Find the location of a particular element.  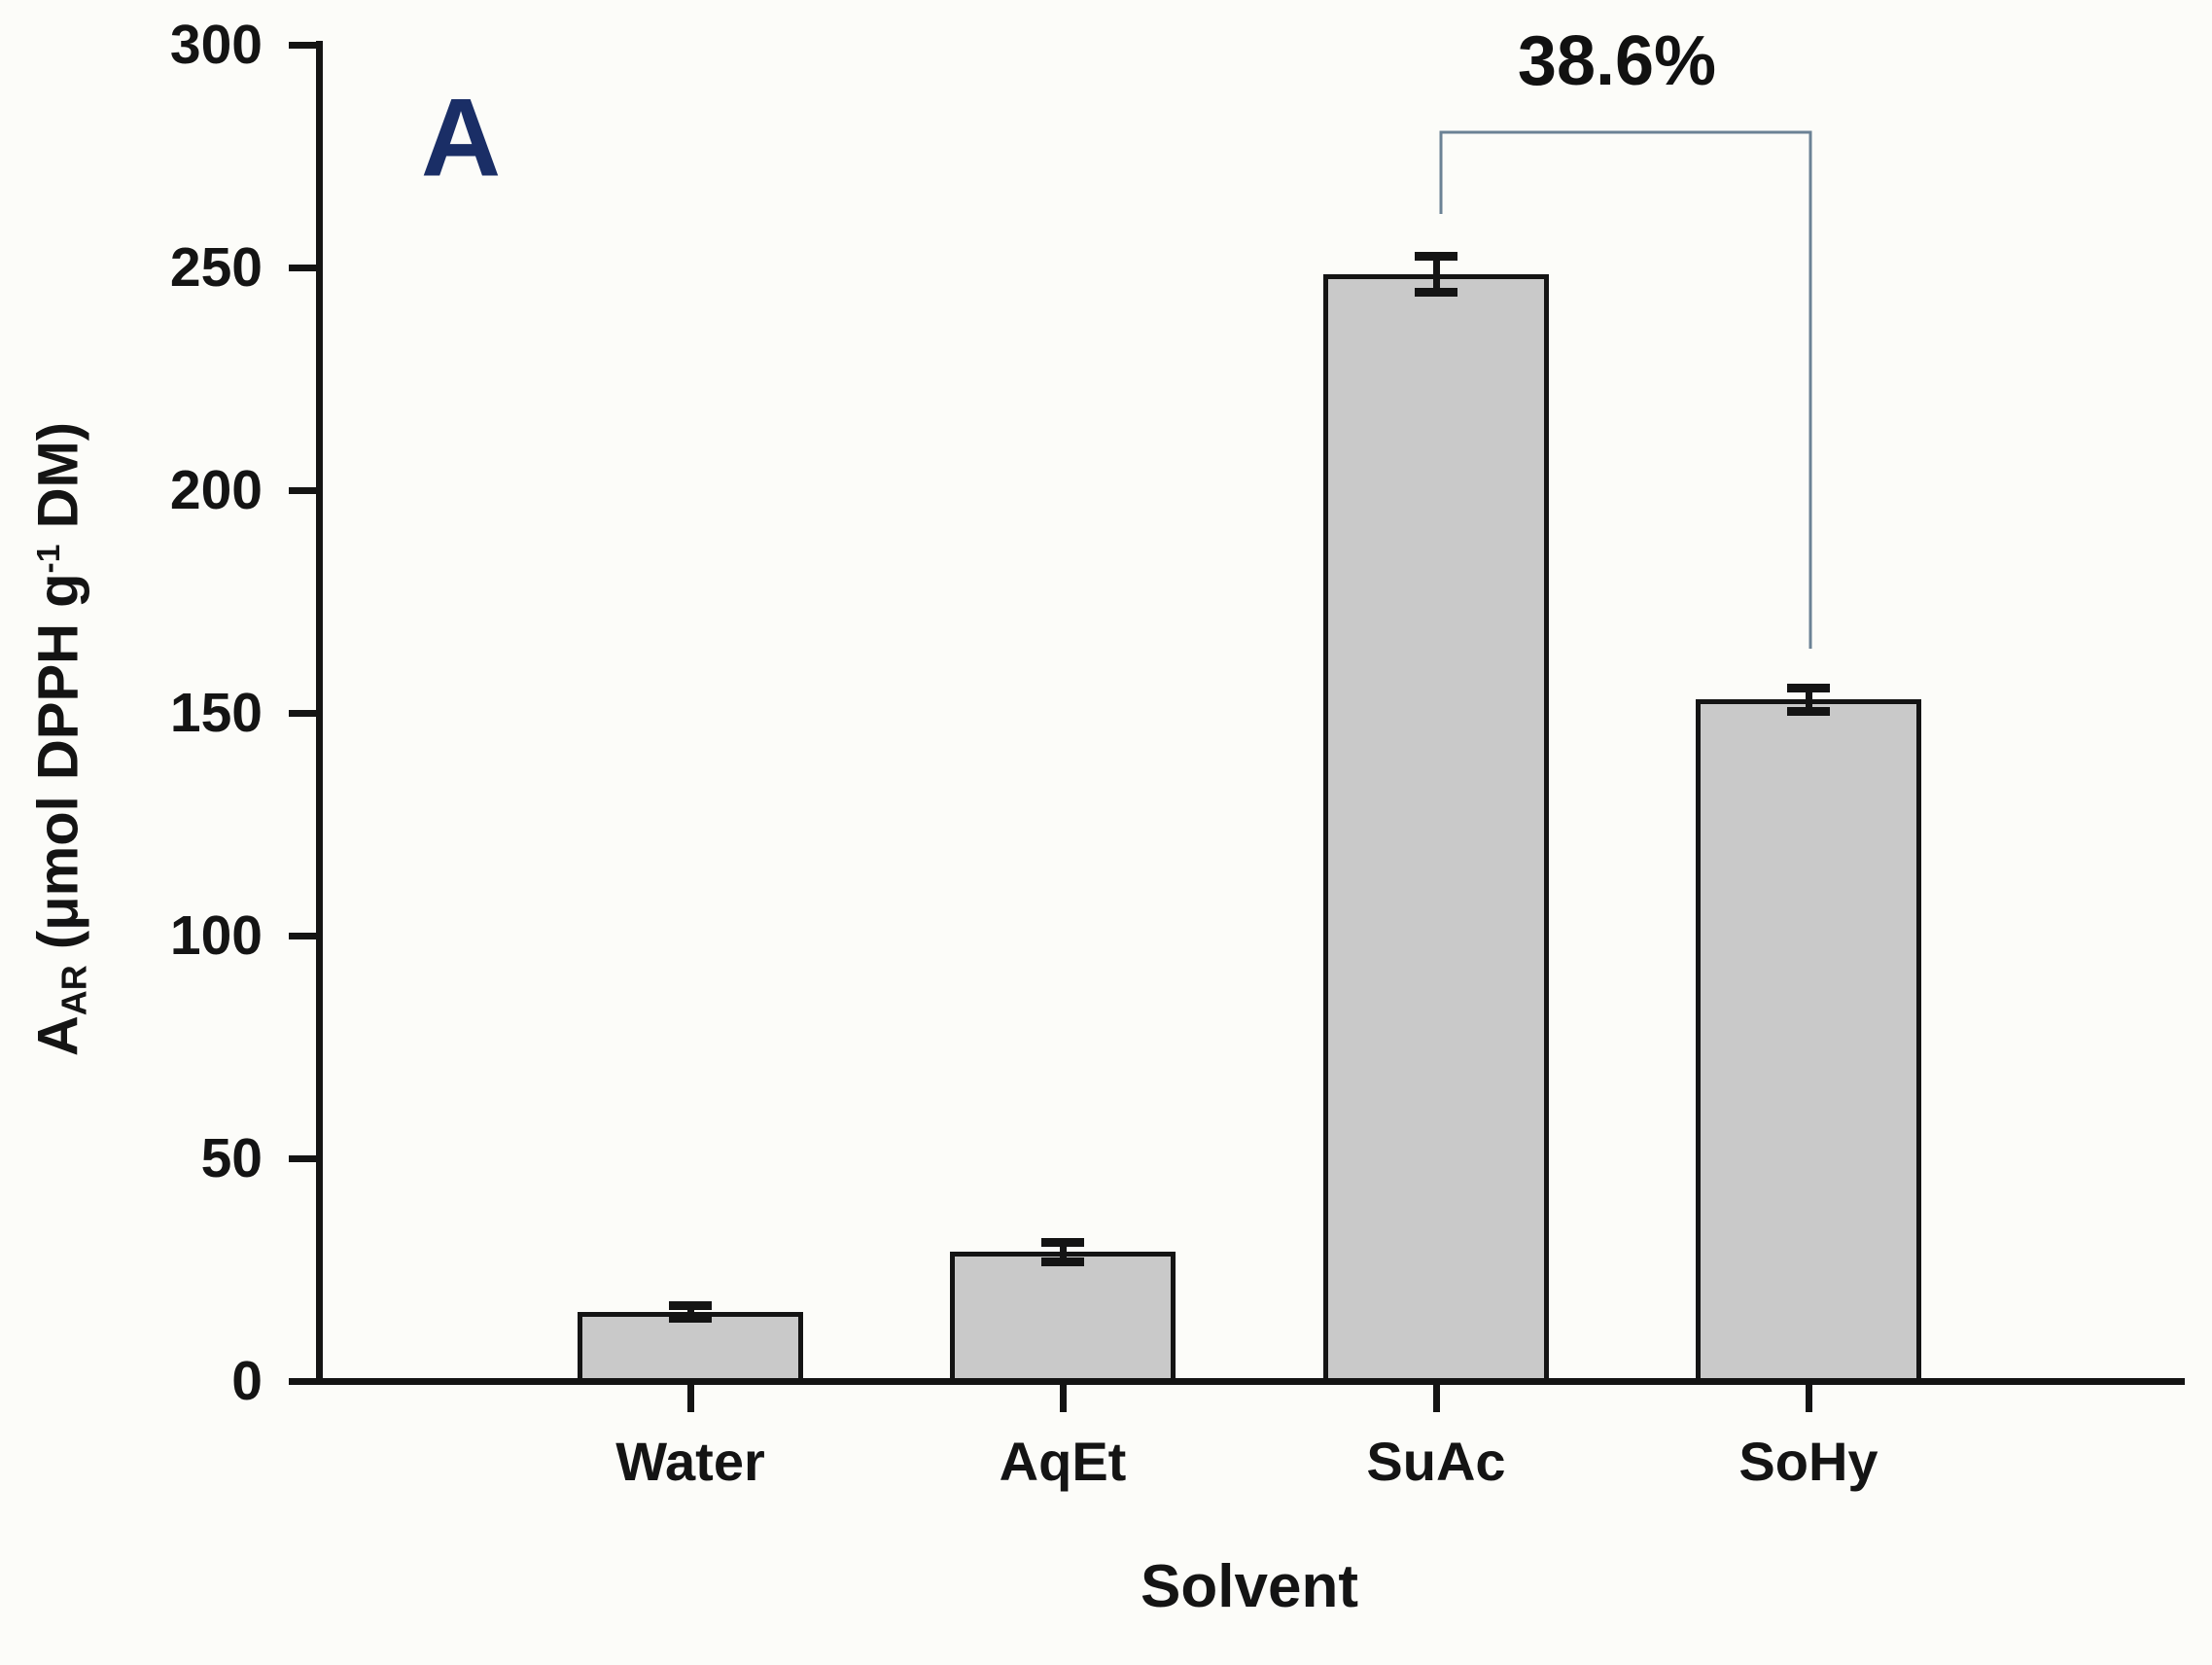

y-axis-title-superscript: -1 is located at coordinates (49, 559).